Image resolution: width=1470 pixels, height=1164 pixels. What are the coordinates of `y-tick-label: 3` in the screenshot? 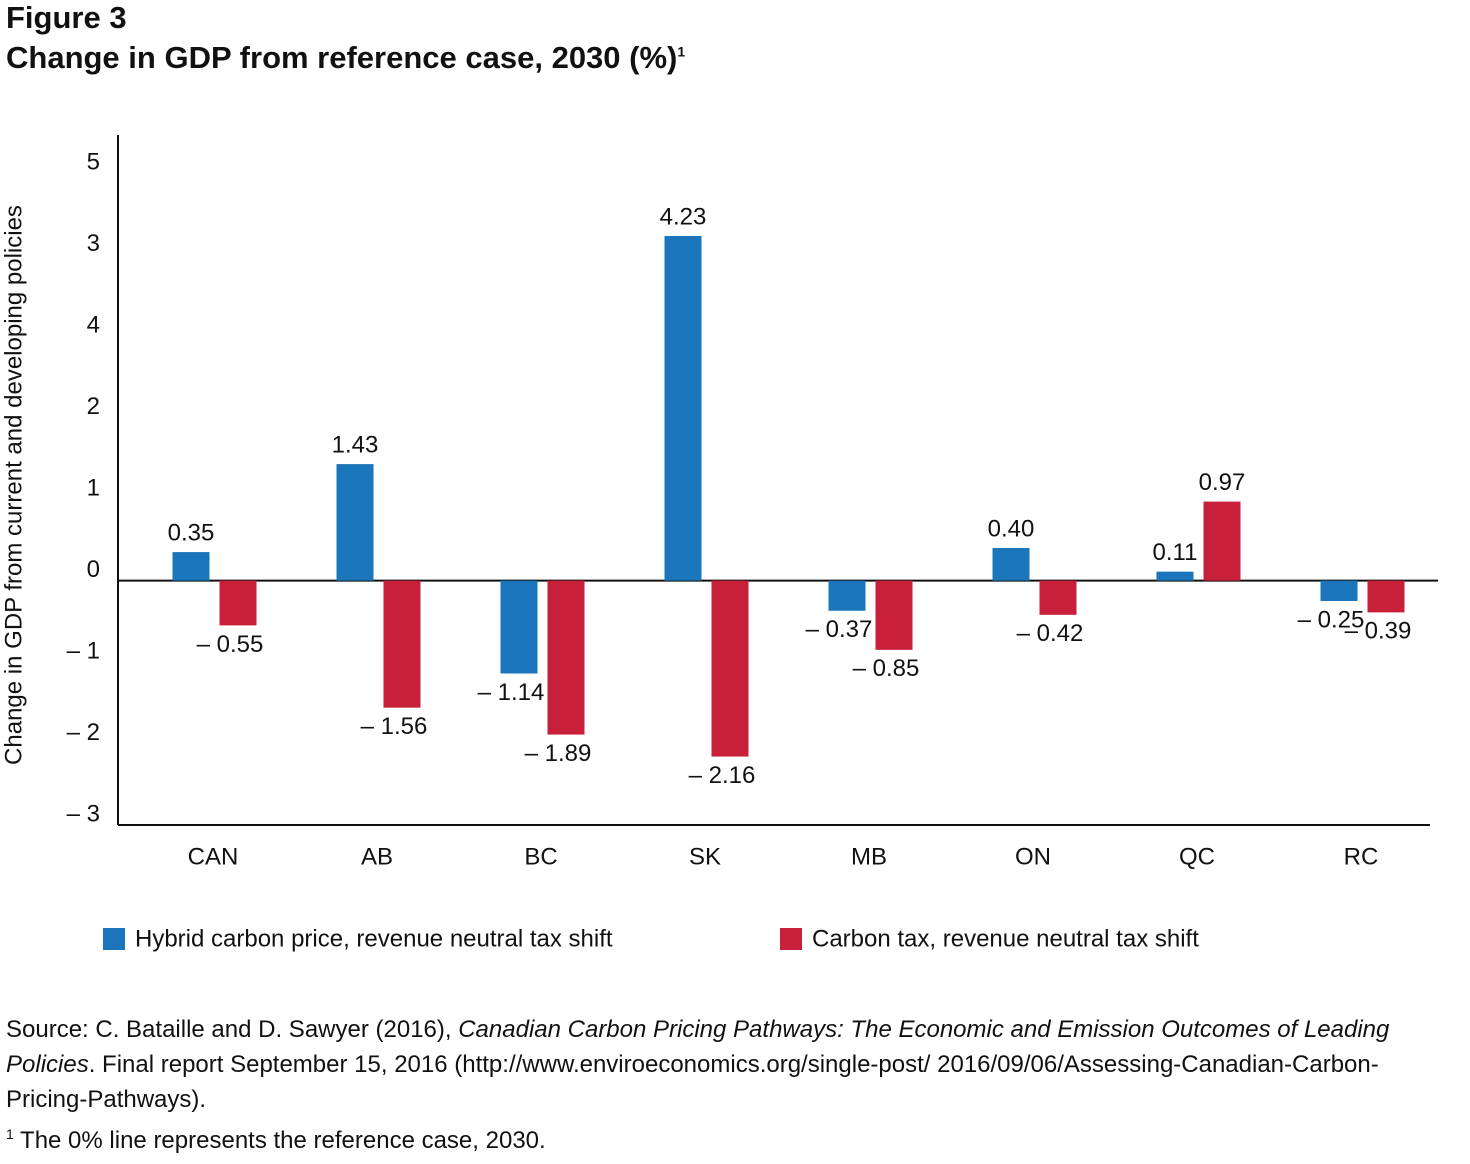 It's located at (93, 243).